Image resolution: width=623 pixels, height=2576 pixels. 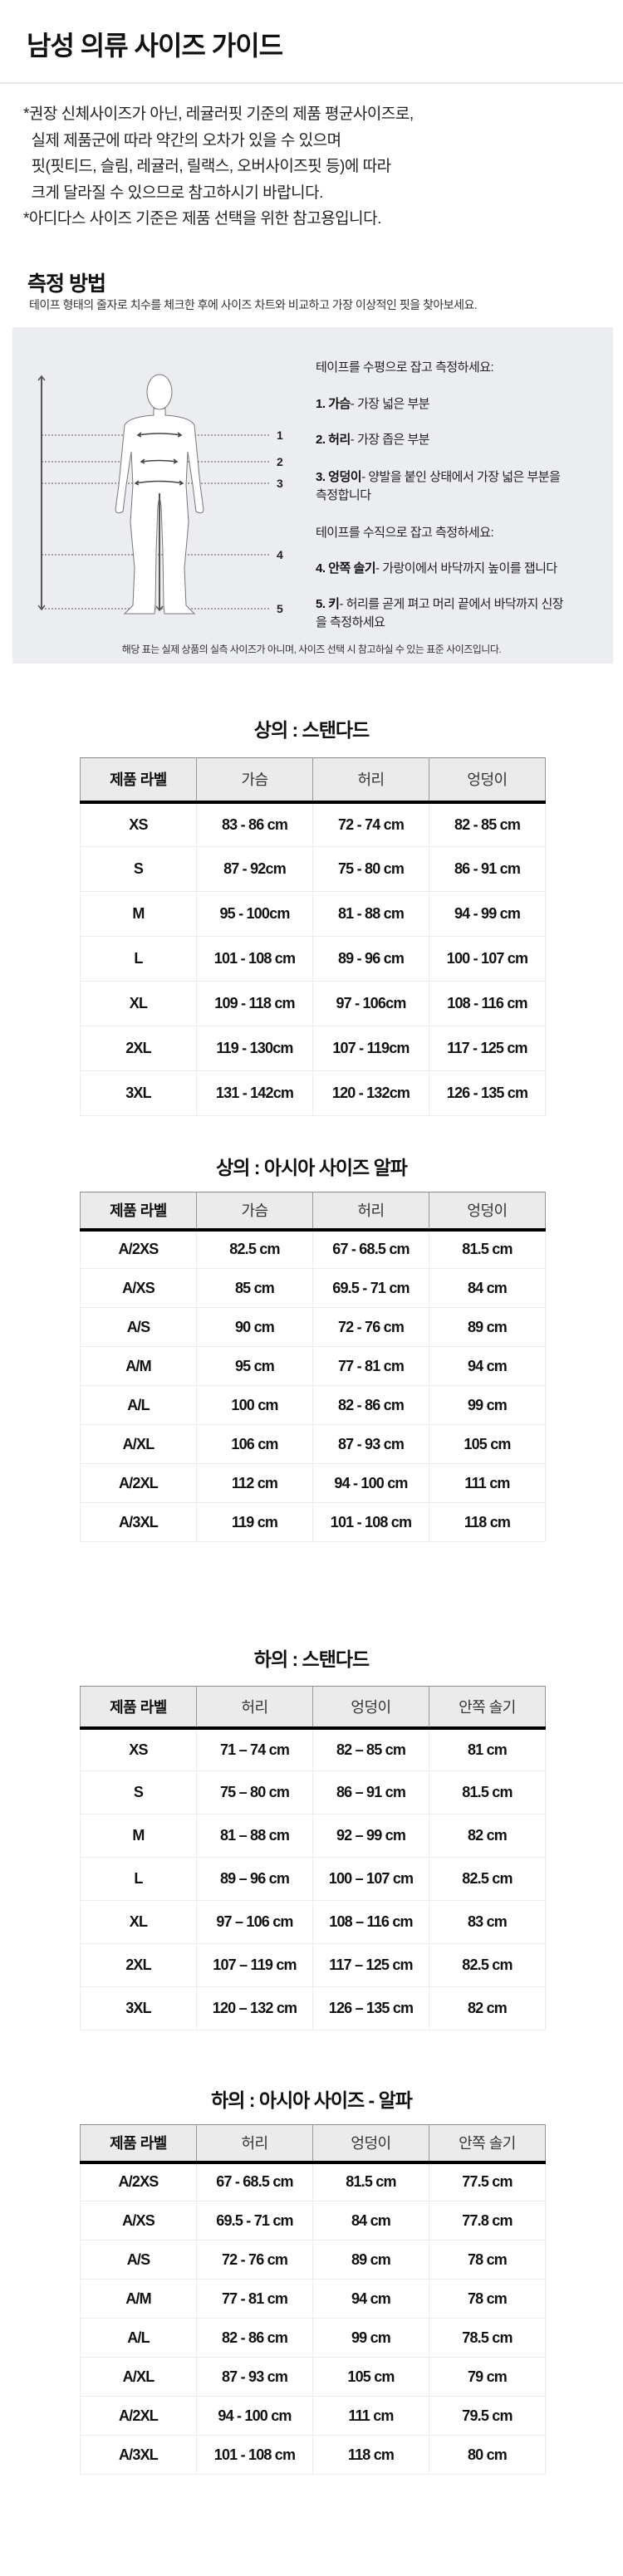 What do you see at coordinates (333, 404) in the screenshot?
I see `instruction-label: 1. 가슴` at bounding box center [333, 404].